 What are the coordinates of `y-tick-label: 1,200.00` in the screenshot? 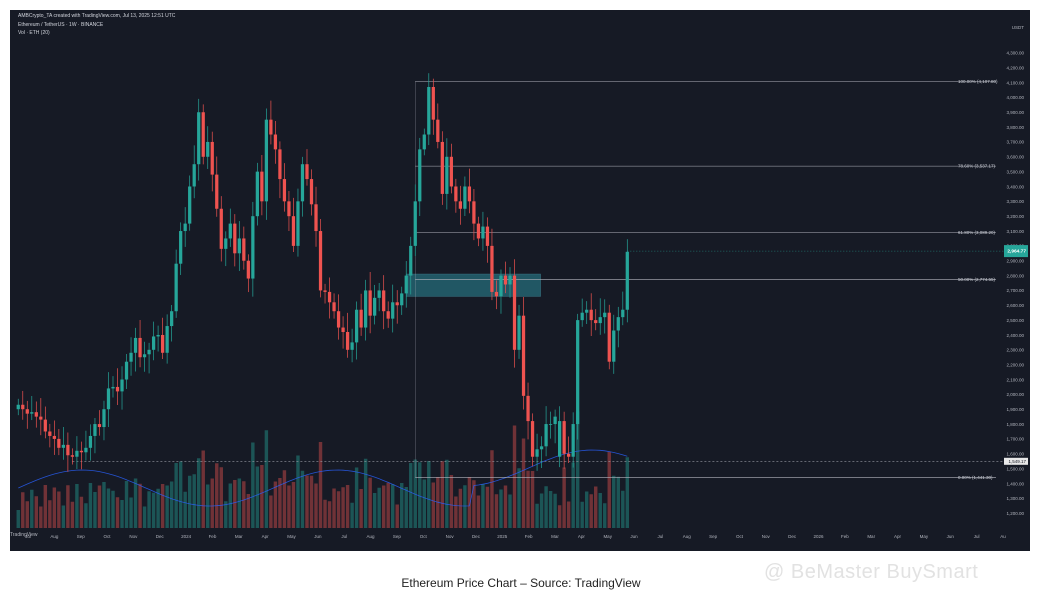 It's located at (1015, 513).